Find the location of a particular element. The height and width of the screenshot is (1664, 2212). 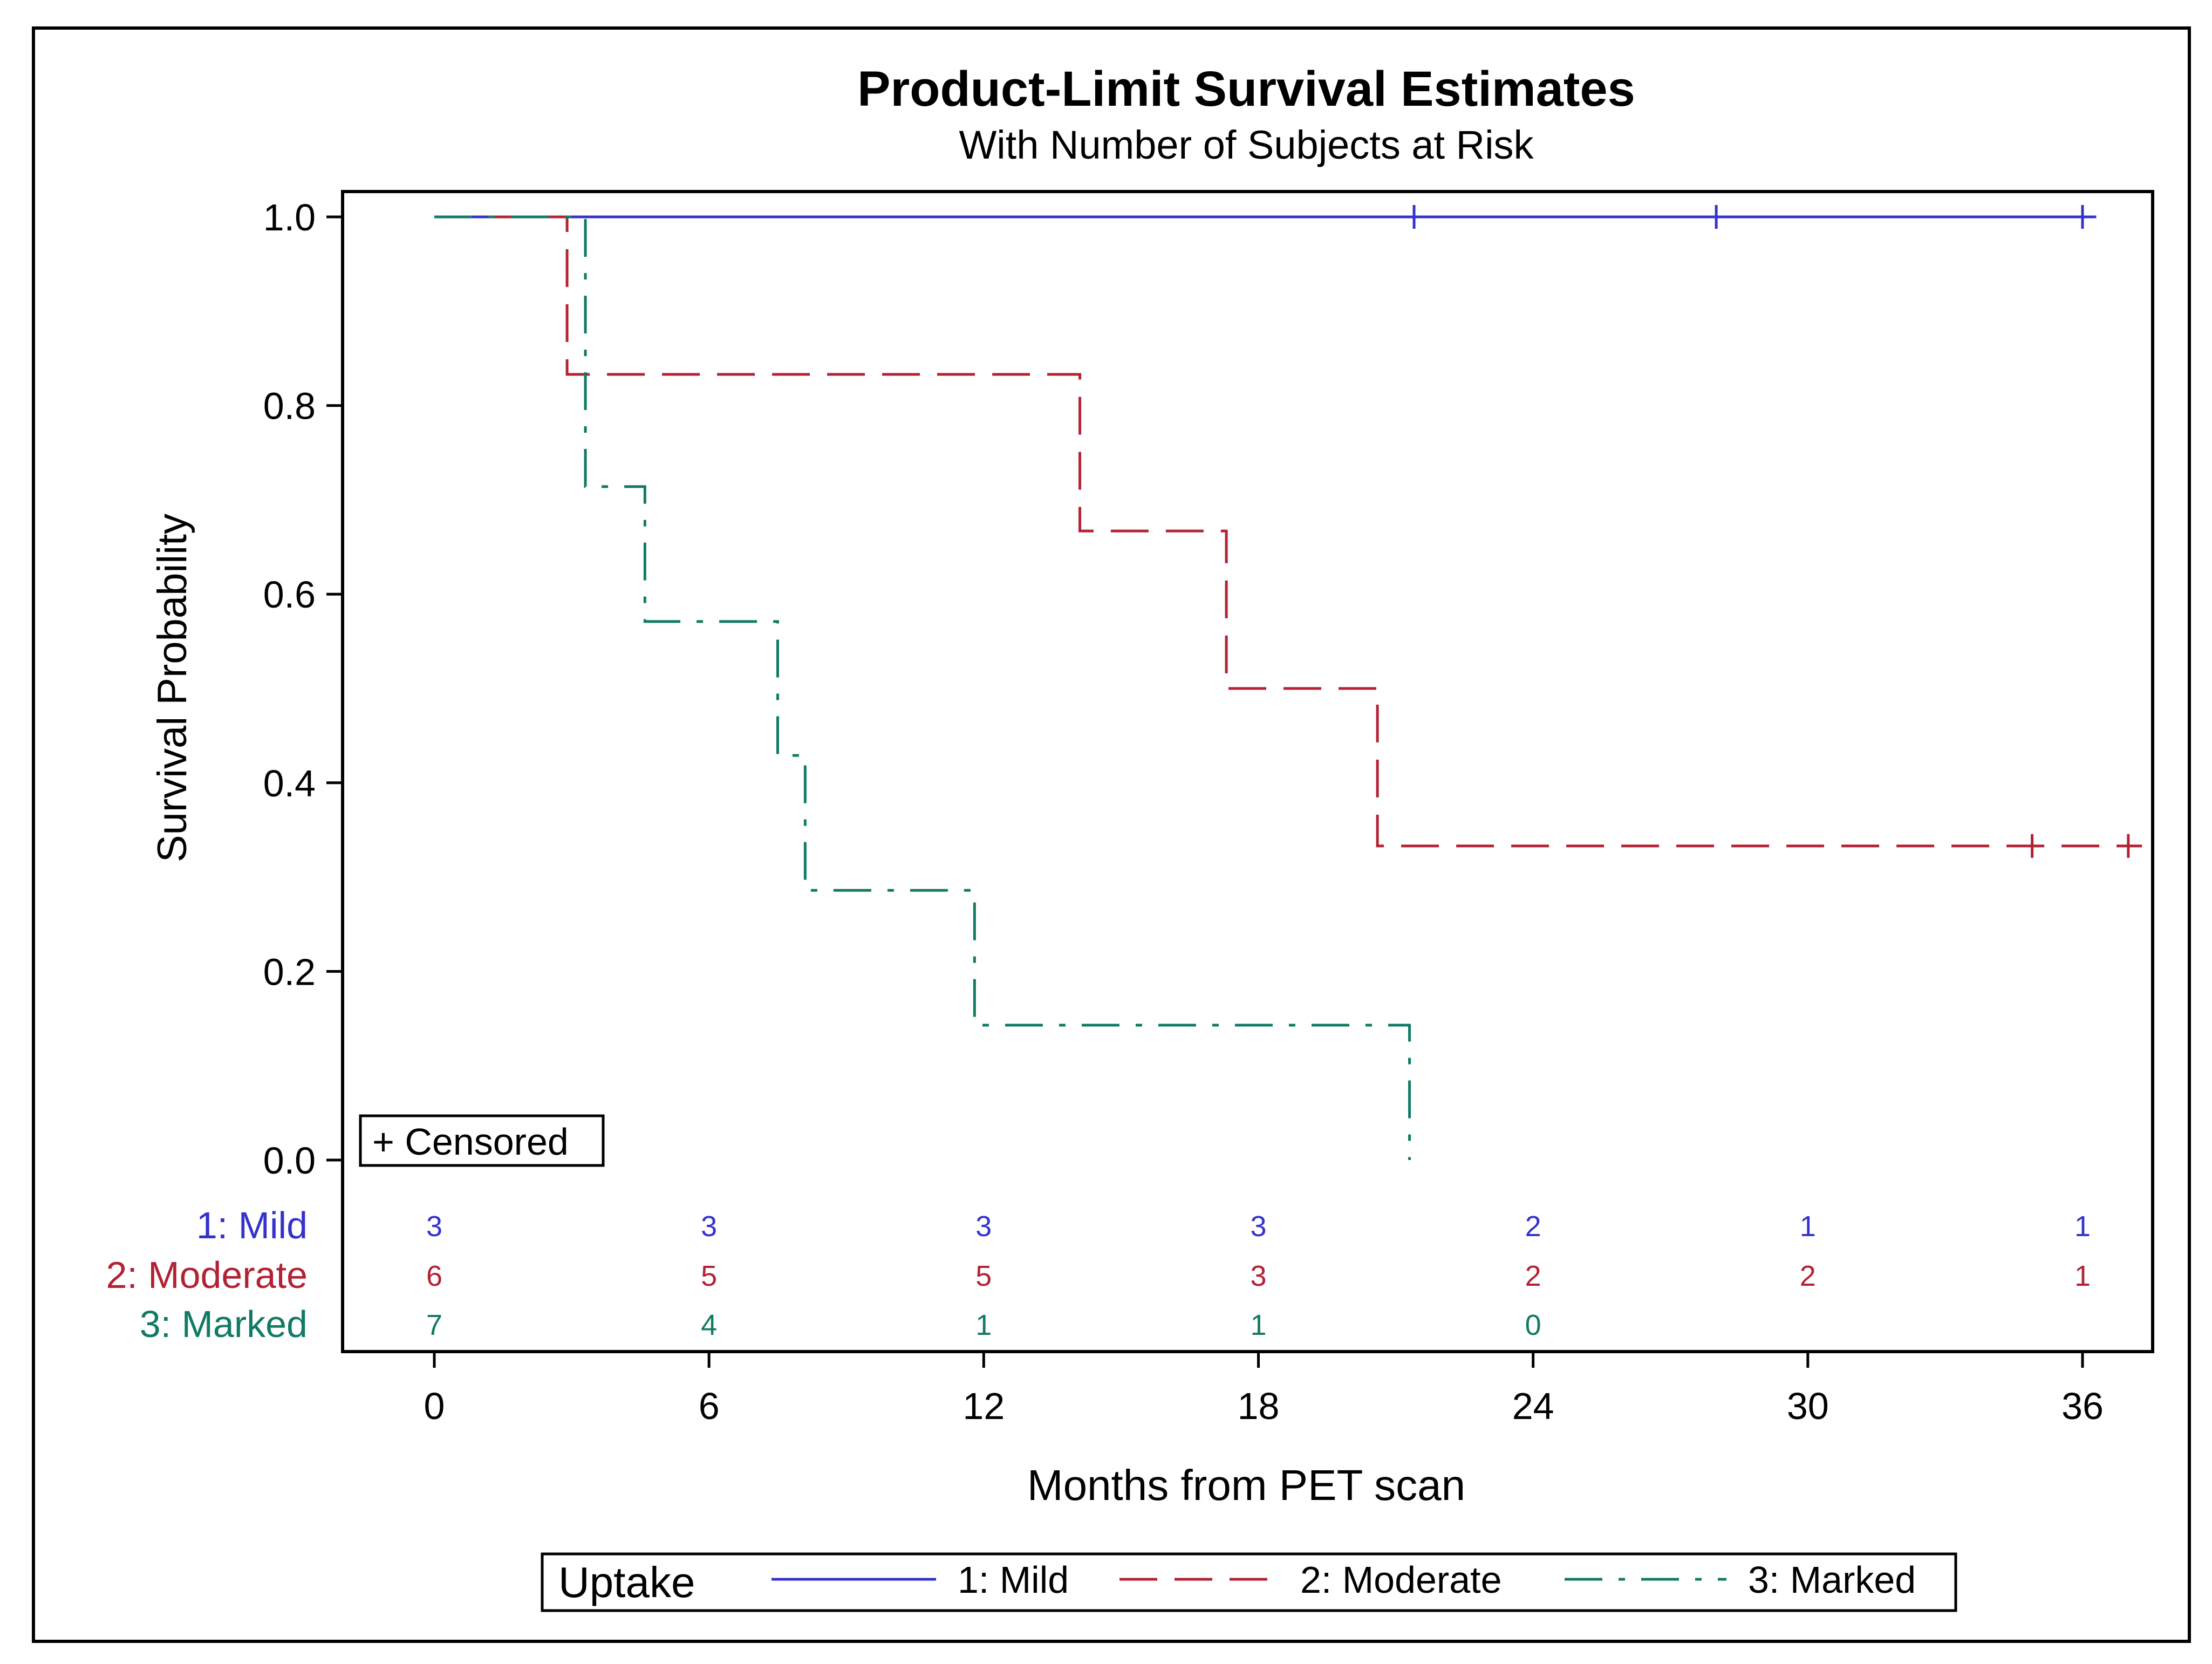

at-risk-row-label-3: 3: Marked is located at coordinates (224, 1324).